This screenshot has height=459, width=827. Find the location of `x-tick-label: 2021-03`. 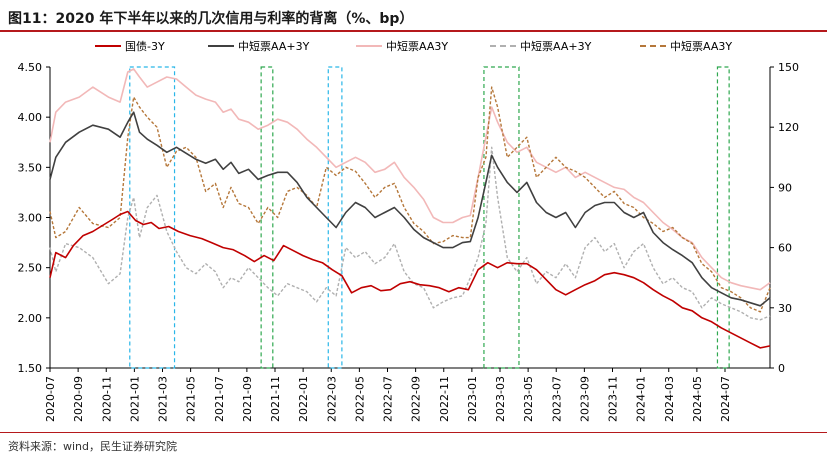

x-tick-label: 2021-03 is located at coordinates (163, 399).